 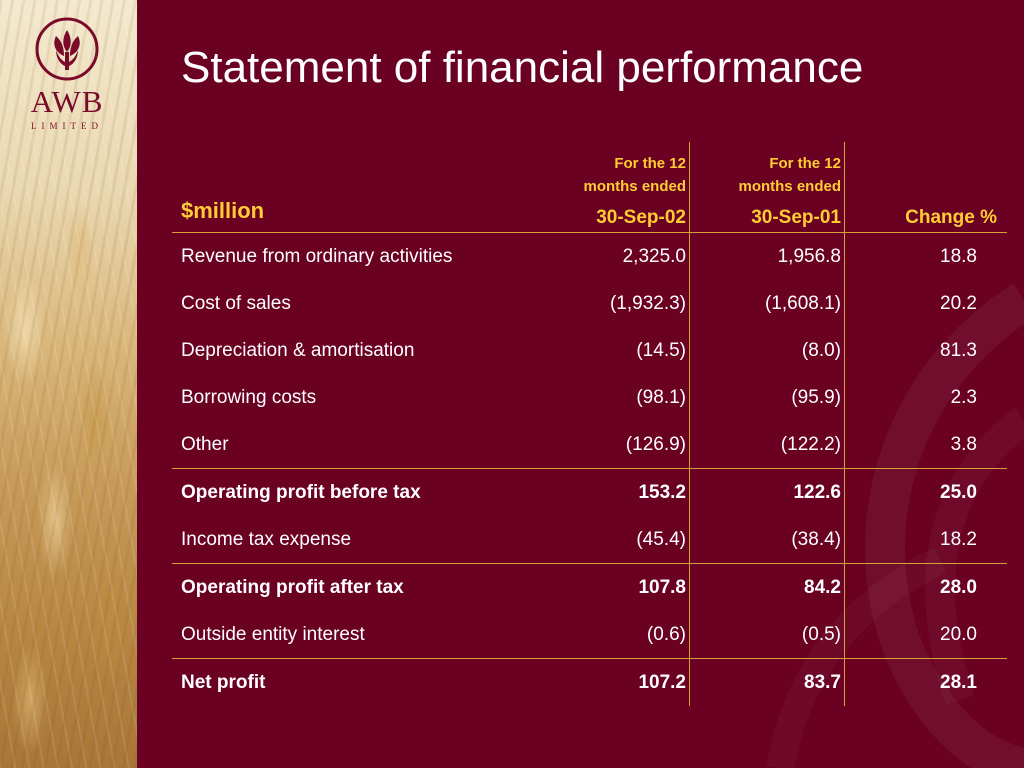 I want to click on column-header-change: Change %, so click(x=925, y=187).